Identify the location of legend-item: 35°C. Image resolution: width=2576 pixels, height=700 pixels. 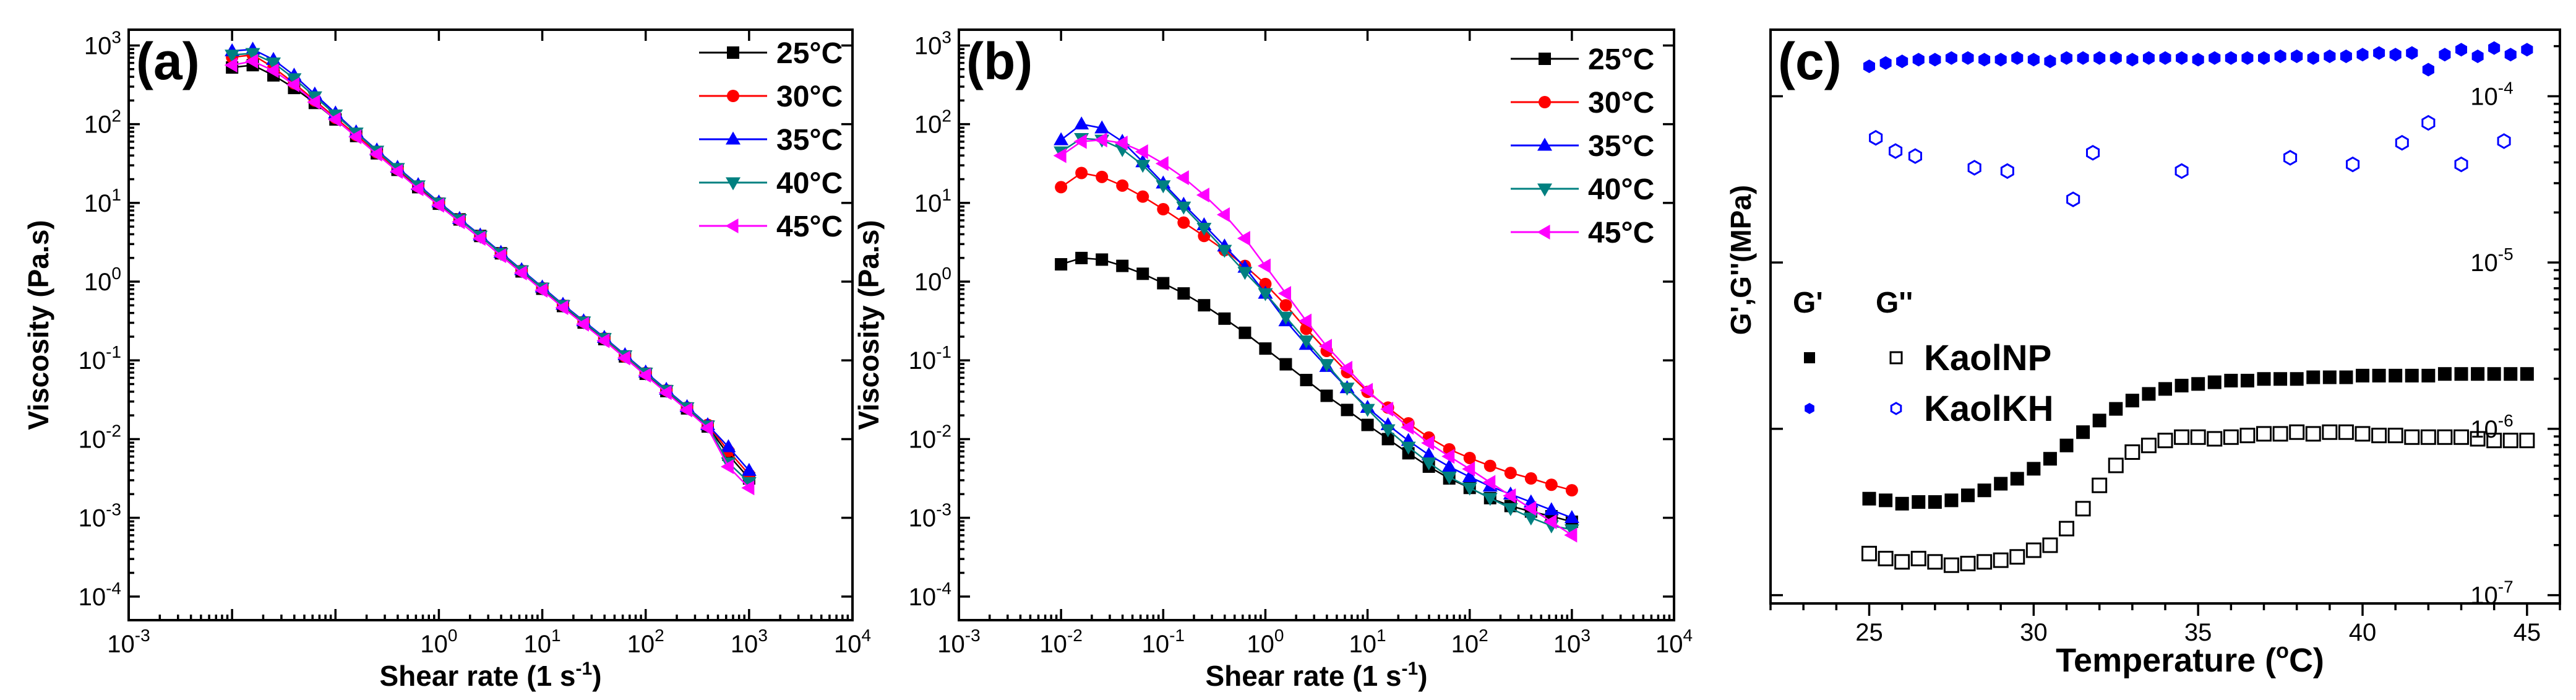
(1582, 146).